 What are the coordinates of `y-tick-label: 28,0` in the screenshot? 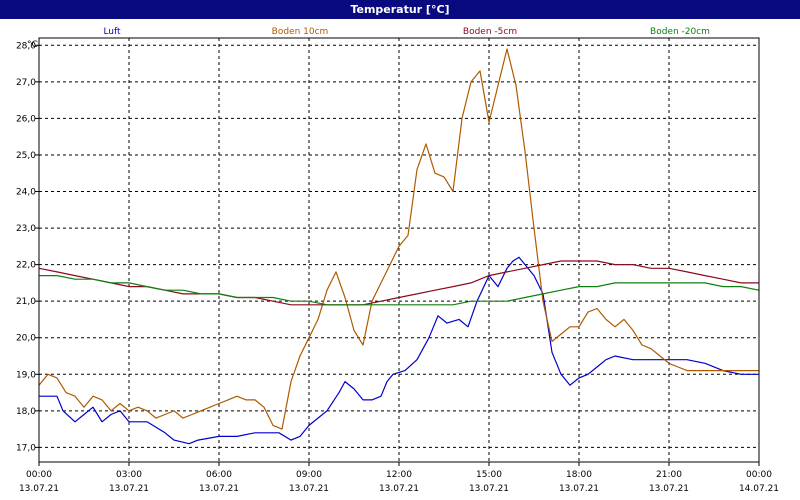 It's located at (26, 46).